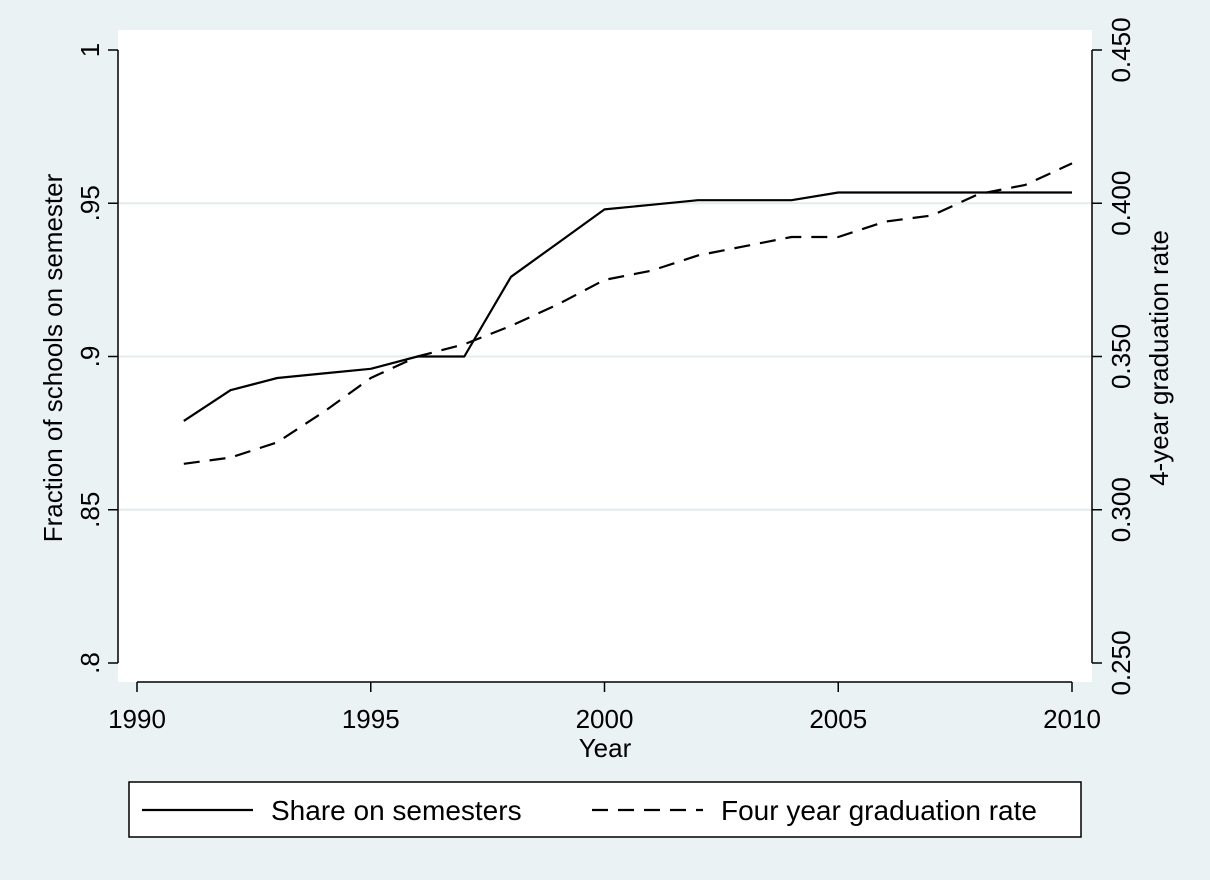 Image resolution: width=1210 pixels, height=880 pixels. What do you see at coordinates (137, 719) in the screenshot?
I see `x-tick-label-1990: 1990` at bounding box center [137, 719].